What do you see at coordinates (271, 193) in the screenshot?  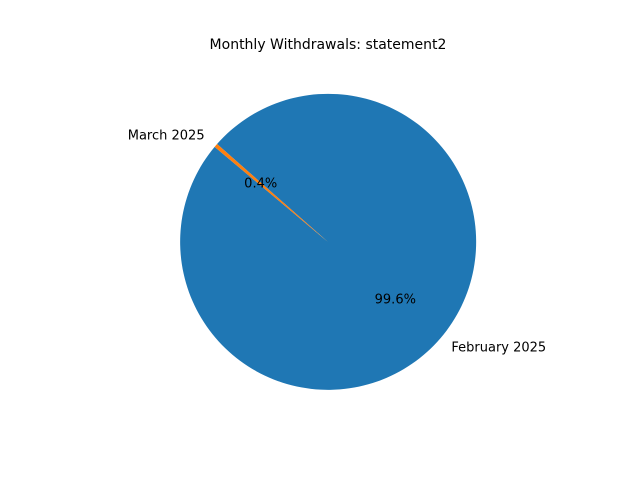 I see `pie-slice-march-2025` at bounding box center [271, 193].